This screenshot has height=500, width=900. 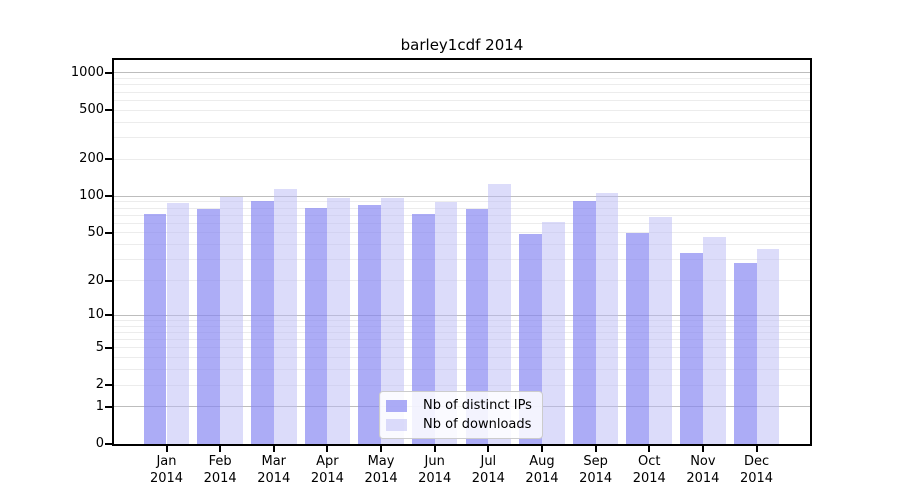 I want to click on x-tick-mark-jul, so click(x=488, y=448).